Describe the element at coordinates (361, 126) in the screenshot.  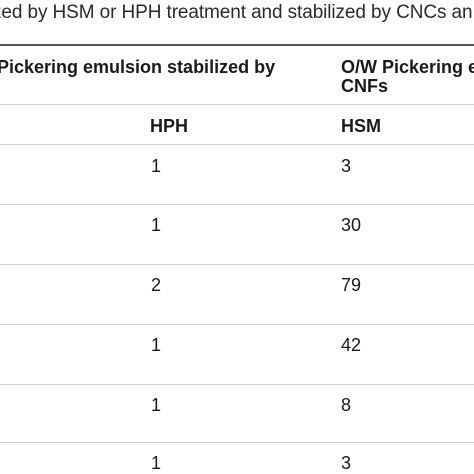
I see `subheader-hsm: HSM` at that location.